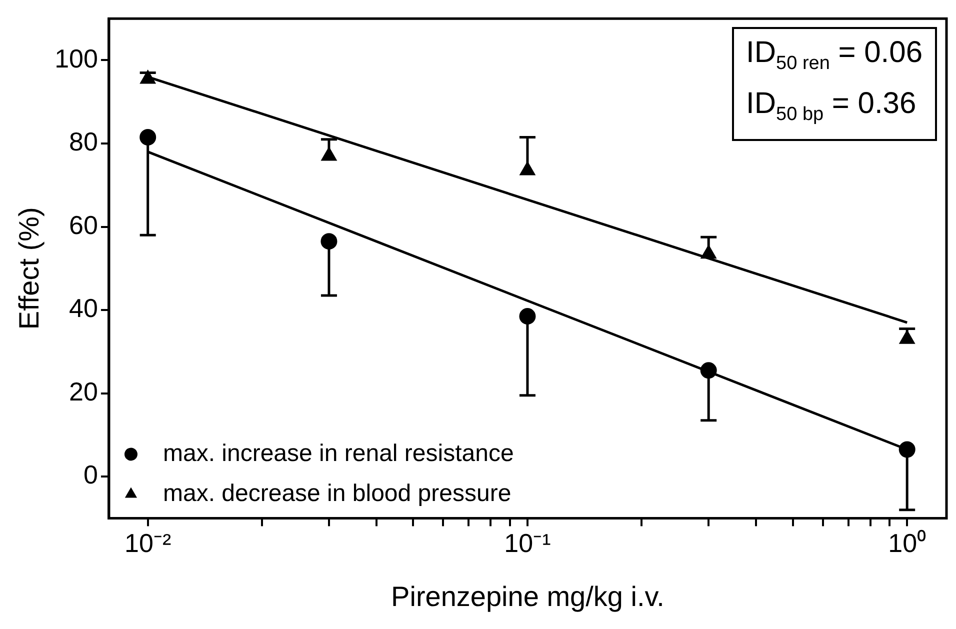 This screenshot has height=629, width=956. What do you see at coordinates (91, 475) in the screenshot?
I see `y-tick-label: 0` at bounding box center [91, 475].